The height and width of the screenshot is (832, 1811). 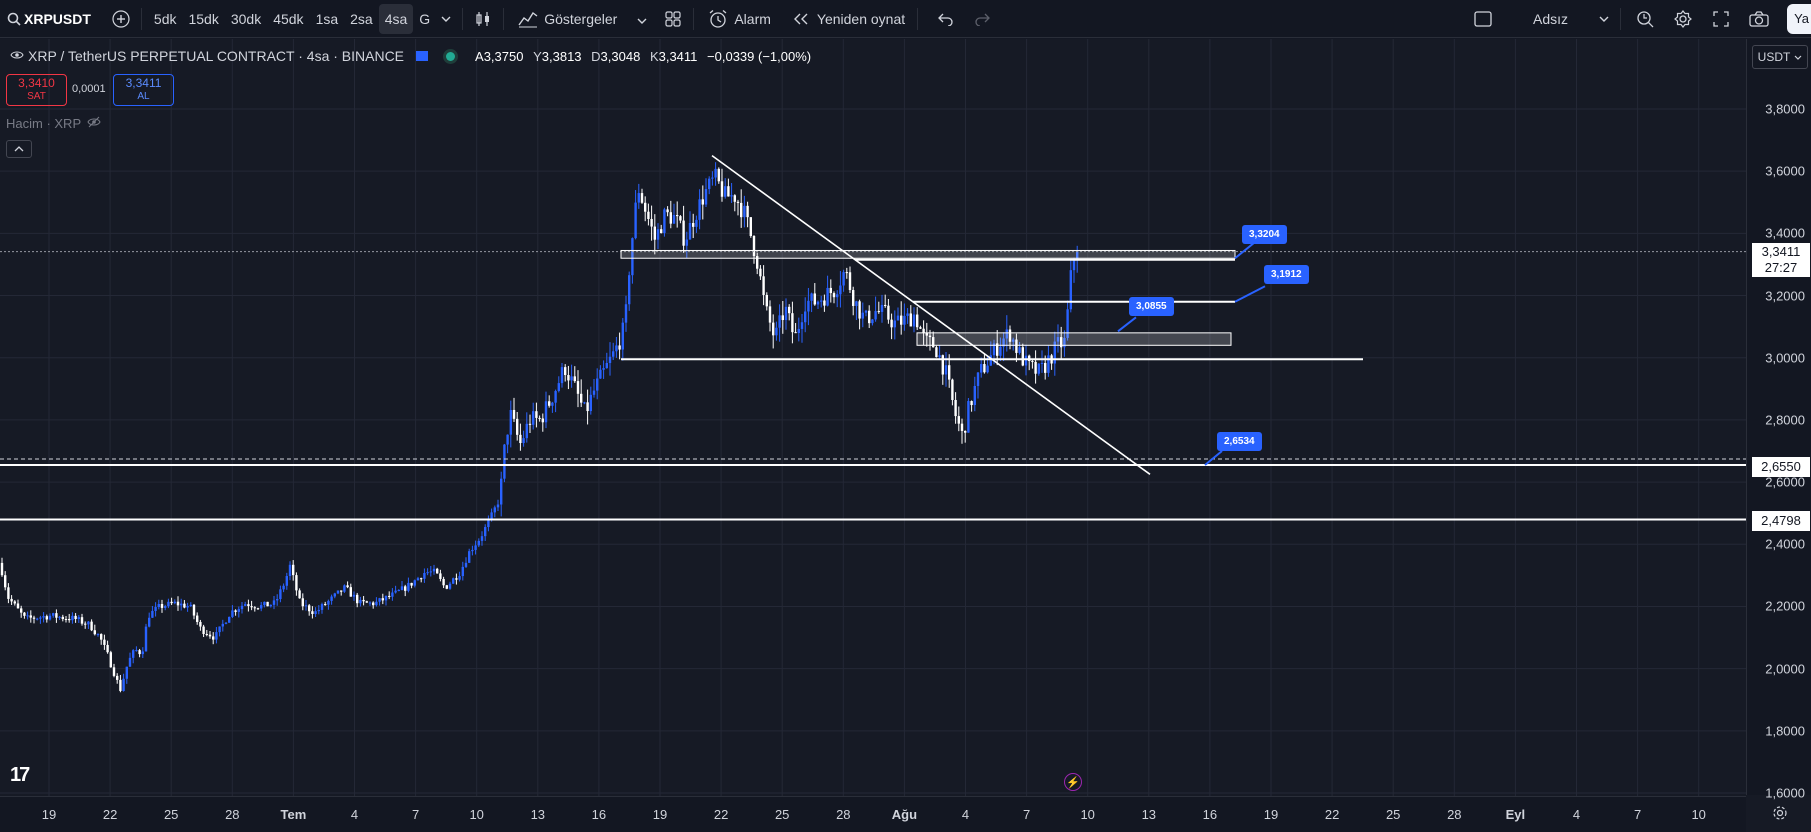 What do you see at coordinates (946, 19) in the screenshot?
I see `undo-icon` at bounding box center [946, 19].